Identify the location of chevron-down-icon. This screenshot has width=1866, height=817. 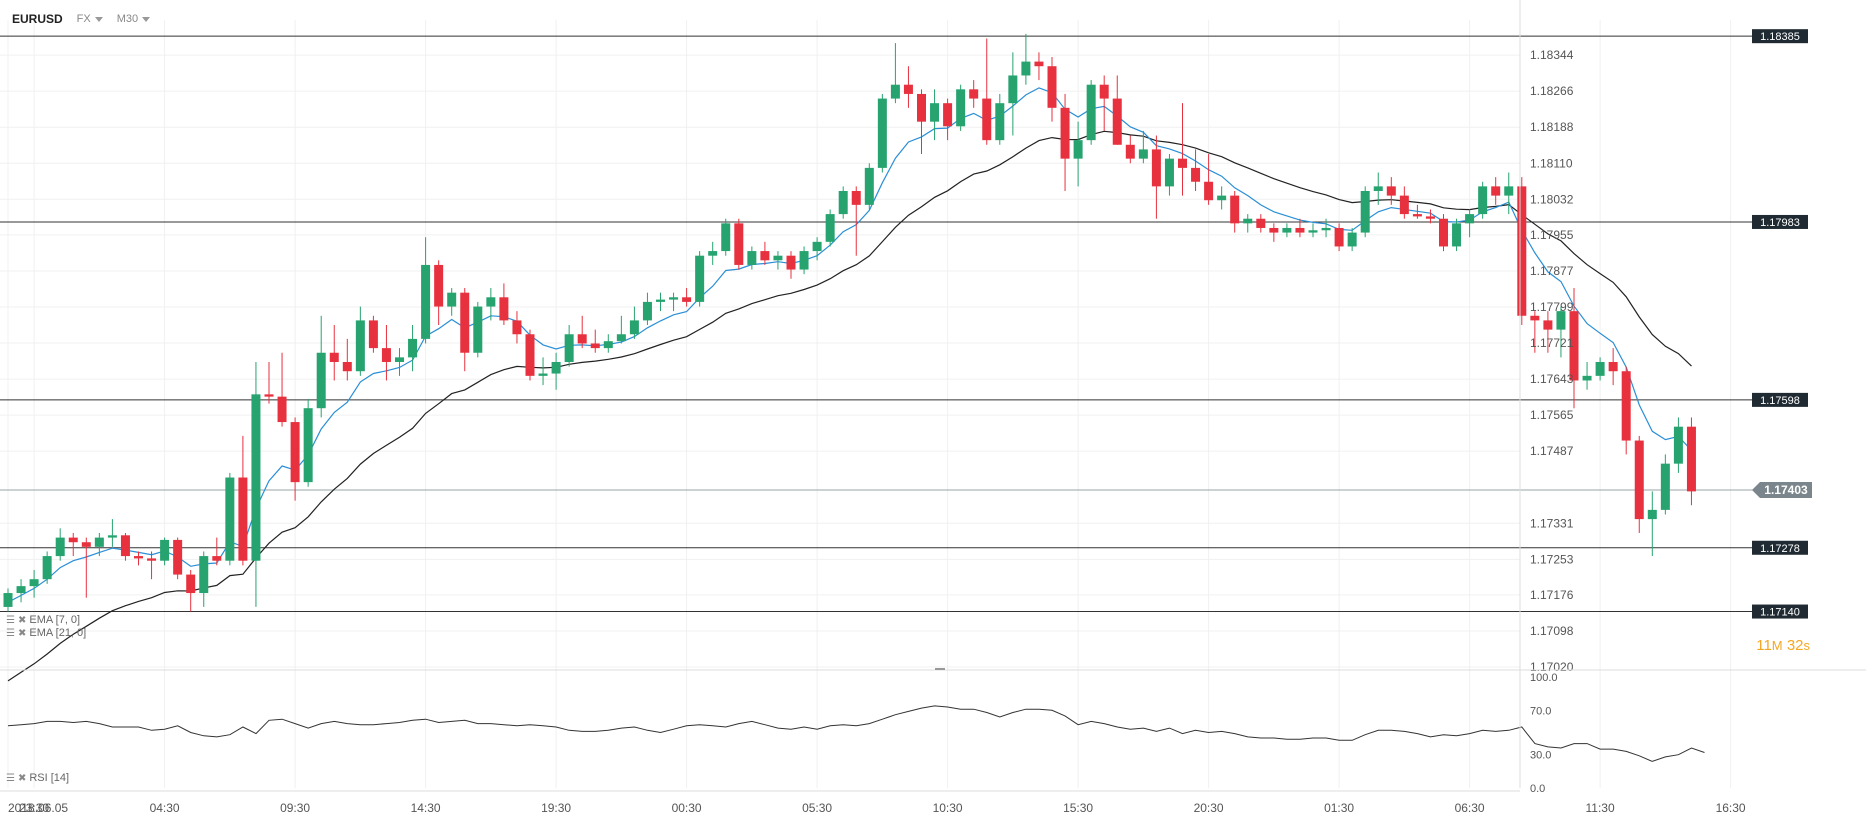
(98, 19).